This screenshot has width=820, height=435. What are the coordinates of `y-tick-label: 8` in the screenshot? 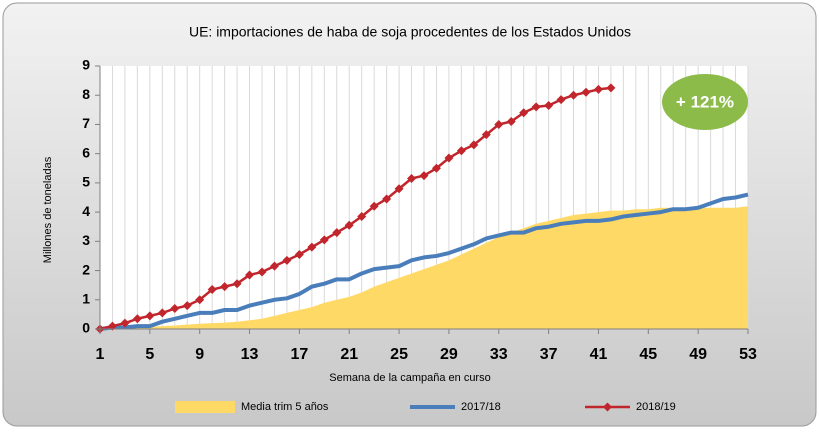 It's located at (86, 94).